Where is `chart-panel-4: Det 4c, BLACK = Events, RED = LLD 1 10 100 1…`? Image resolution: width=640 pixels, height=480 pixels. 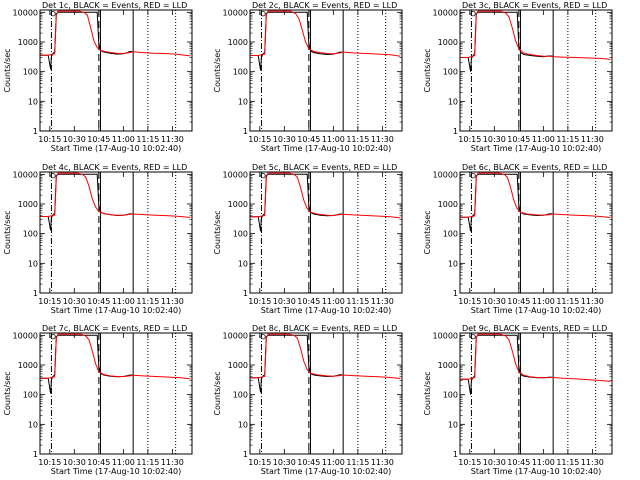 chart-panel-4: Det 4c, BLACK = Events, RED = LLD 1 10 100 1… is located at coordinates (98, 239).